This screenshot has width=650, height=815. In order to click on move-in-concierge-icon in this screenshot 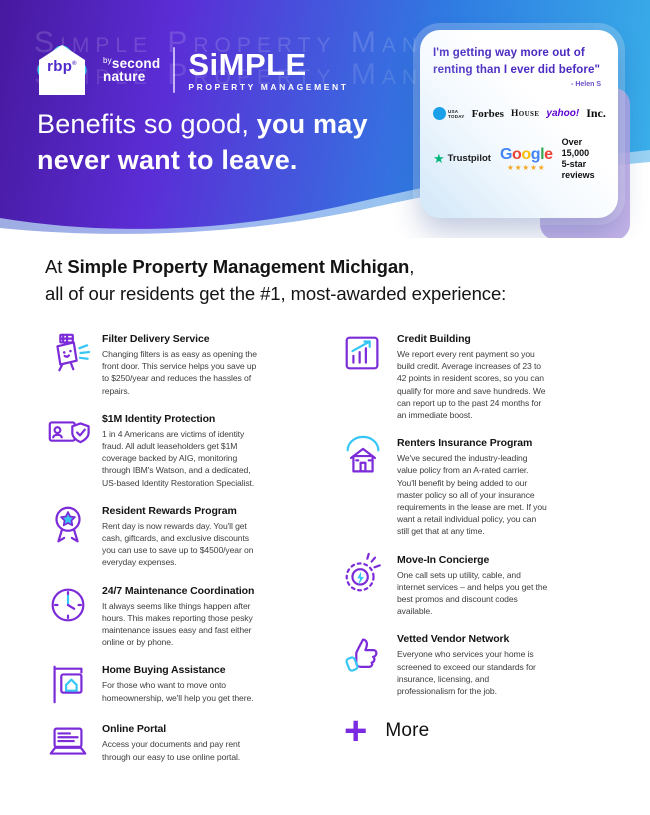, I will do `click(363, 572)`.